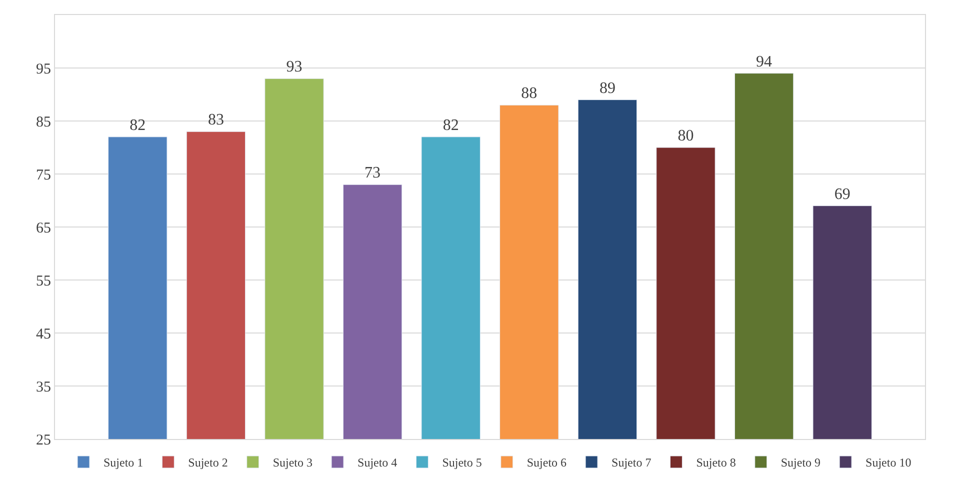  What do you see at coordinates (43, 175) in the screenshot?
I see `y-tick-label: 75` at bounding box center [43, 175].